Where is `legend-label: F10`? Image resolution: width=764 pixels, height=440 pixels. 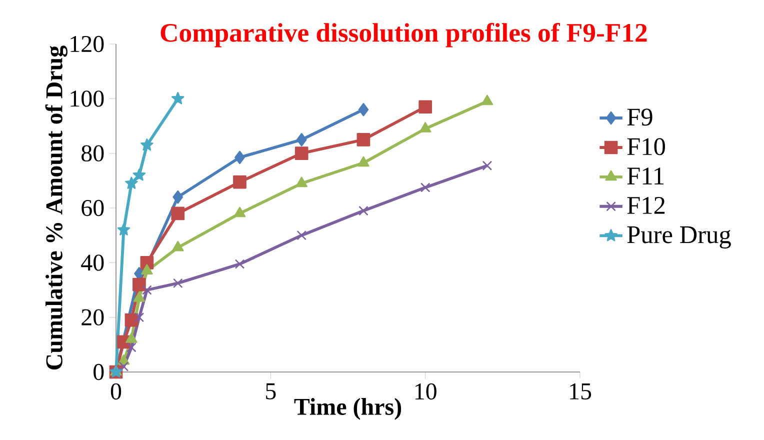 legend-label: F10 is located at coordinates (646, 147).